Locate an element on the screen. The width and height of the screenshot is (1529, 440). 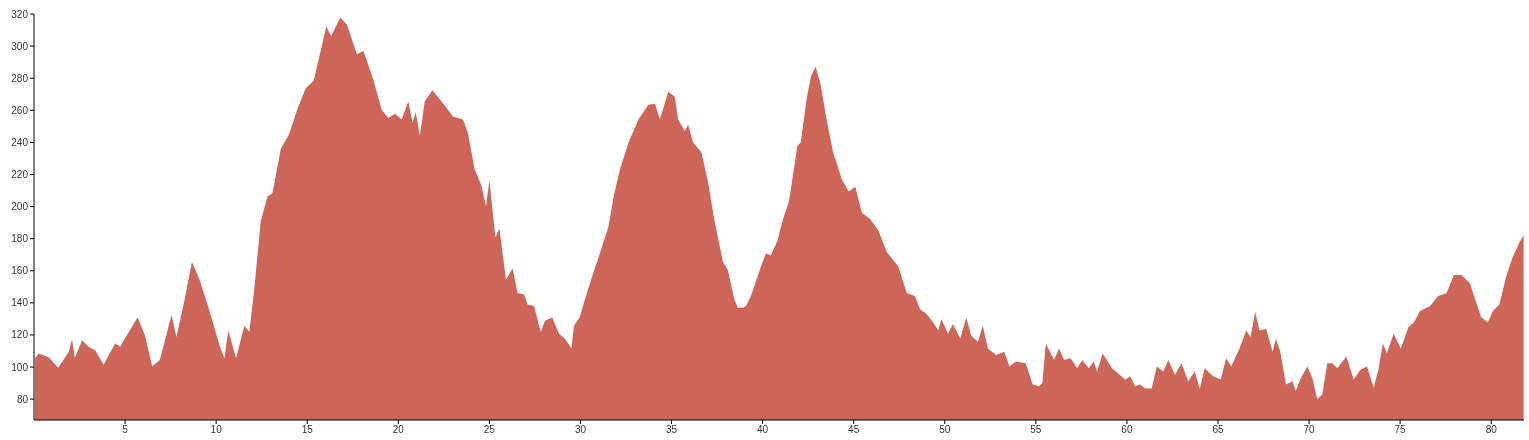
x-tick-label: 35 is located at coordinates (671, 430).